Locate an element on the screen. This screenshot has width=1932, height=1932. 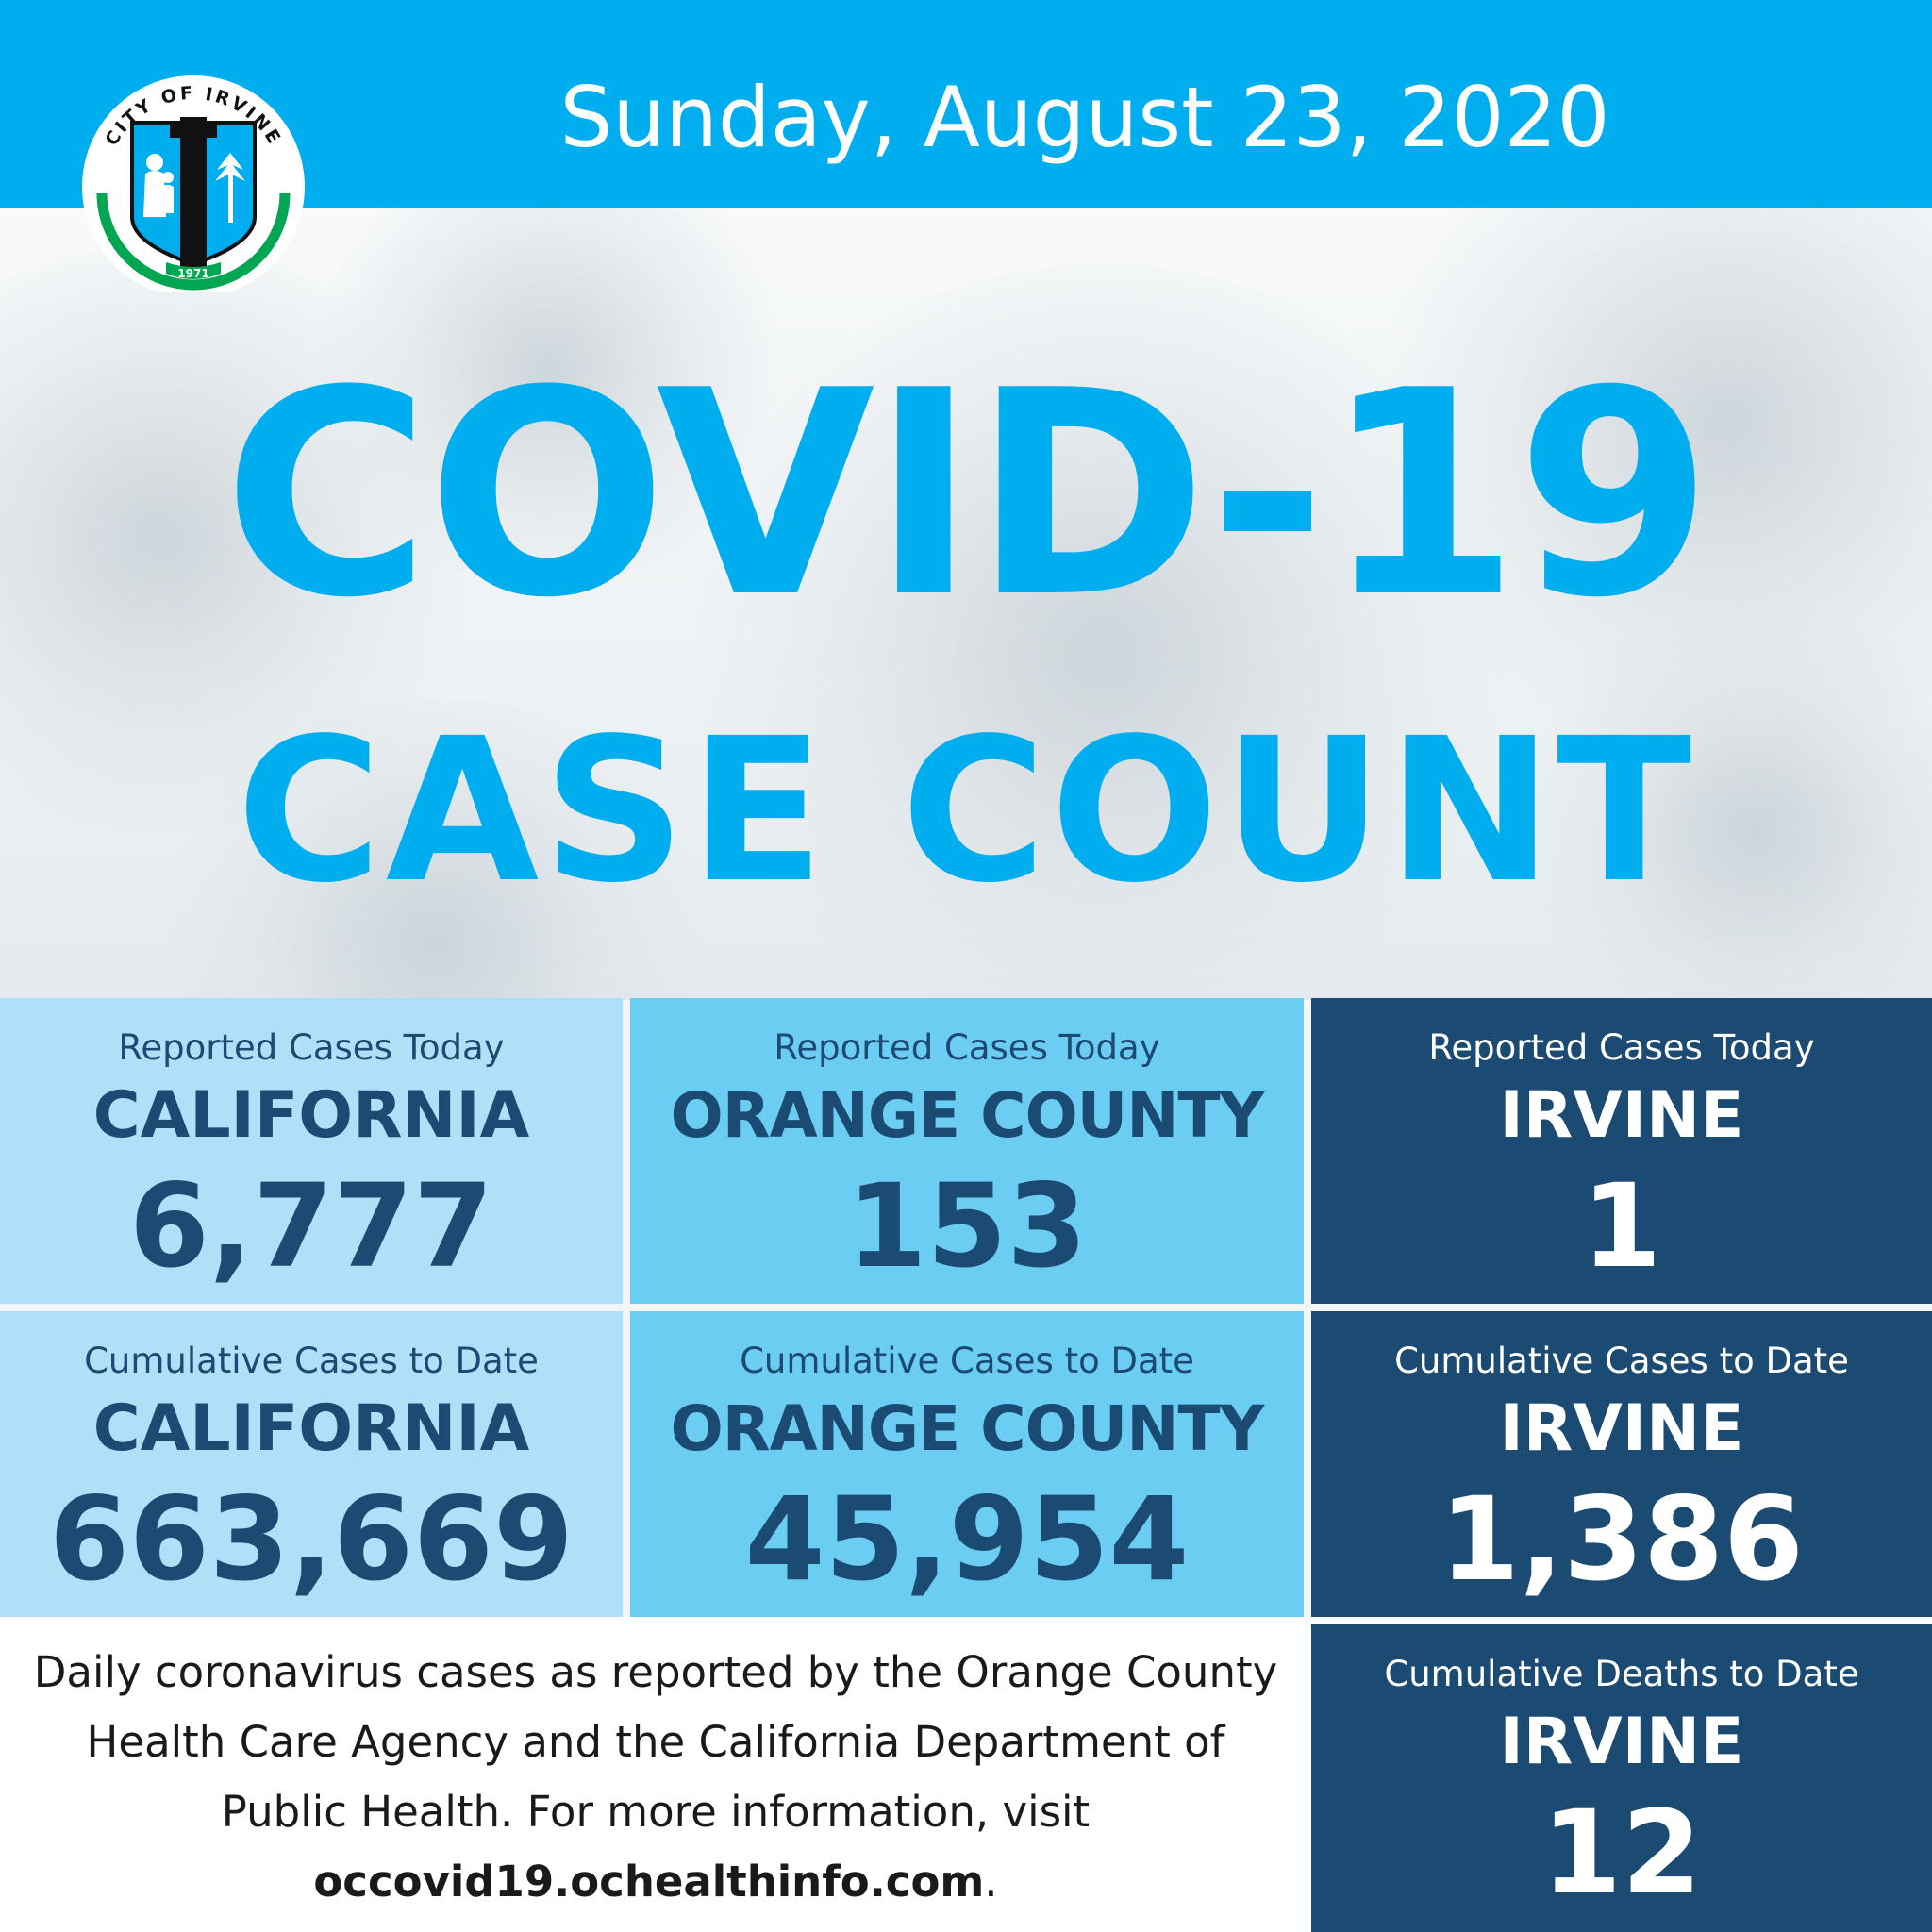
svg-text: 1971 is located at coordinates (193, 274).